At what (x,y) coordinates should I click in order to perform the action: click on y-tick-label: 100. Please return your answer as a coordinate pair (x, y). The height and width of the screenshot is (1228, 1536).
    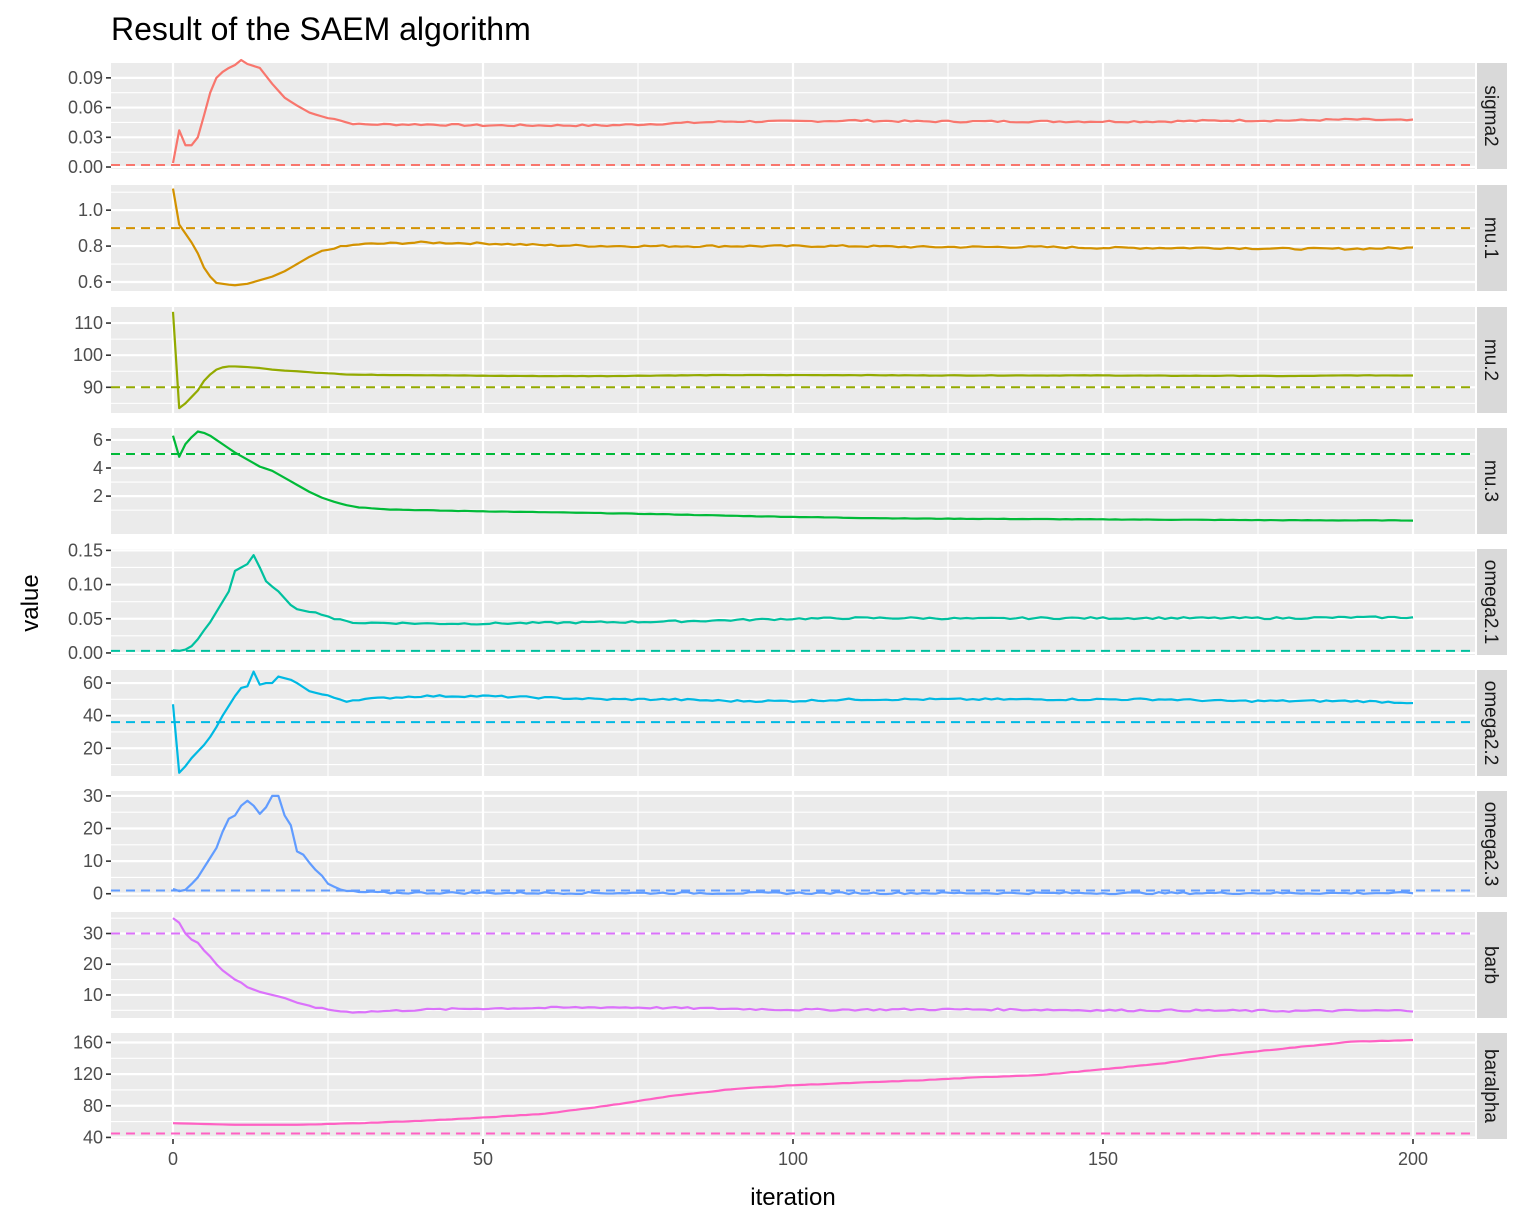
    Looking at the image, I should click on (88, 355).